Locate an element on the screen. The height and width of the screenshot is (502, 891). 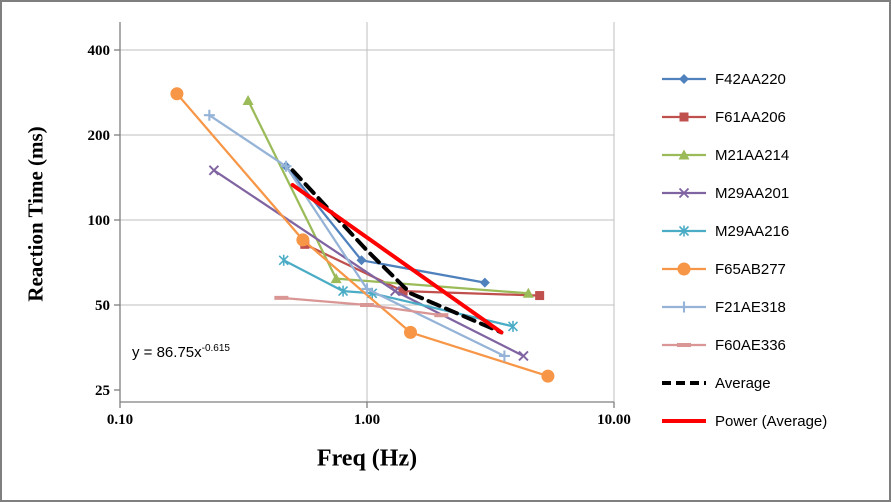
legend-label: F61AA206 is located at coordinates (750, 117).